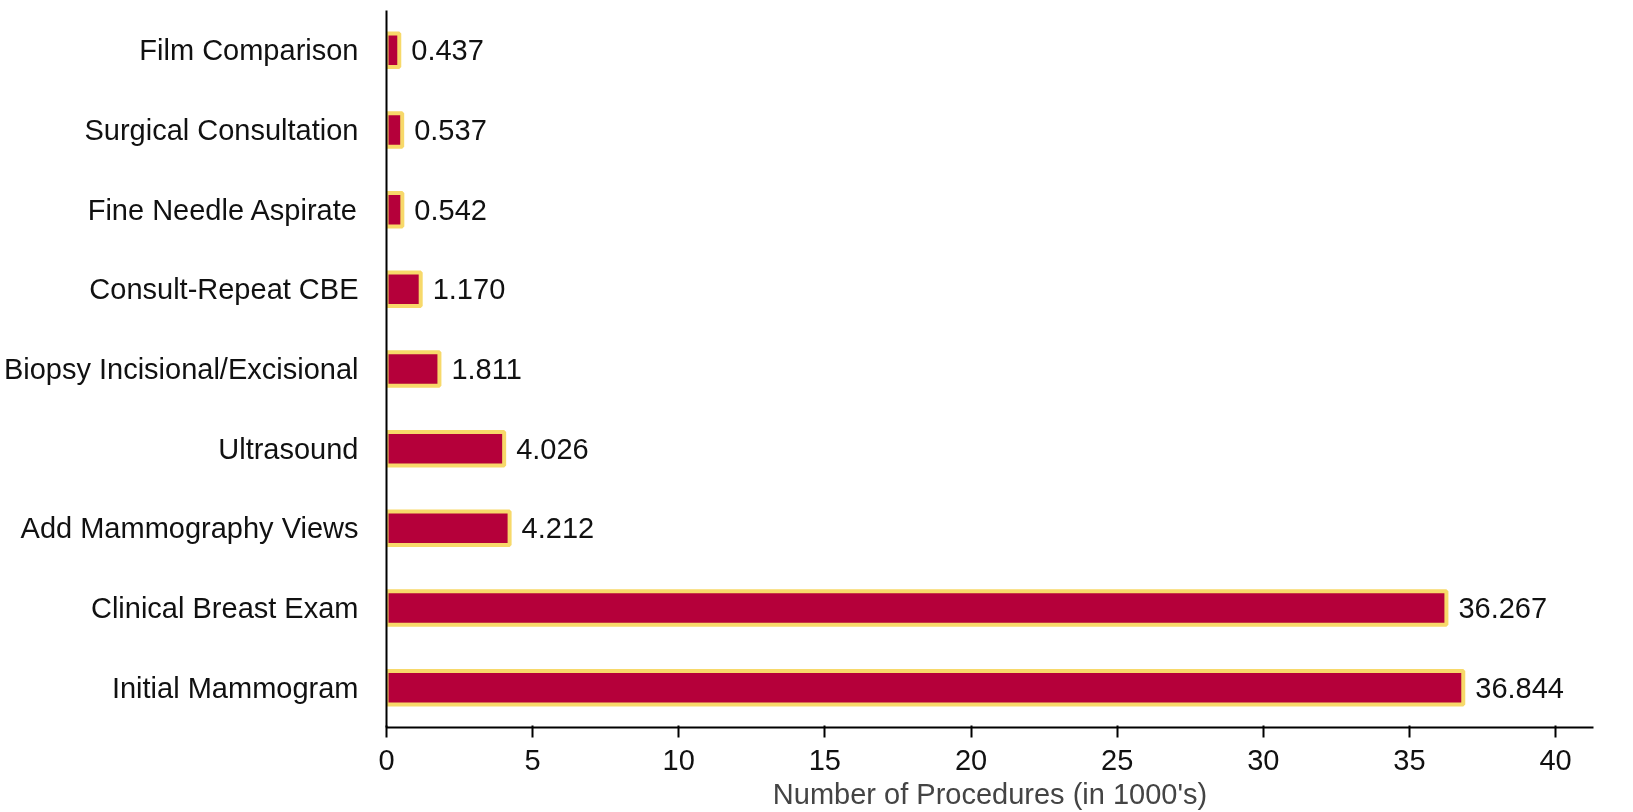  Describe the element at coordinates (1409, 759) in the screenshot. I see `x-tick-label: 35` at that location.